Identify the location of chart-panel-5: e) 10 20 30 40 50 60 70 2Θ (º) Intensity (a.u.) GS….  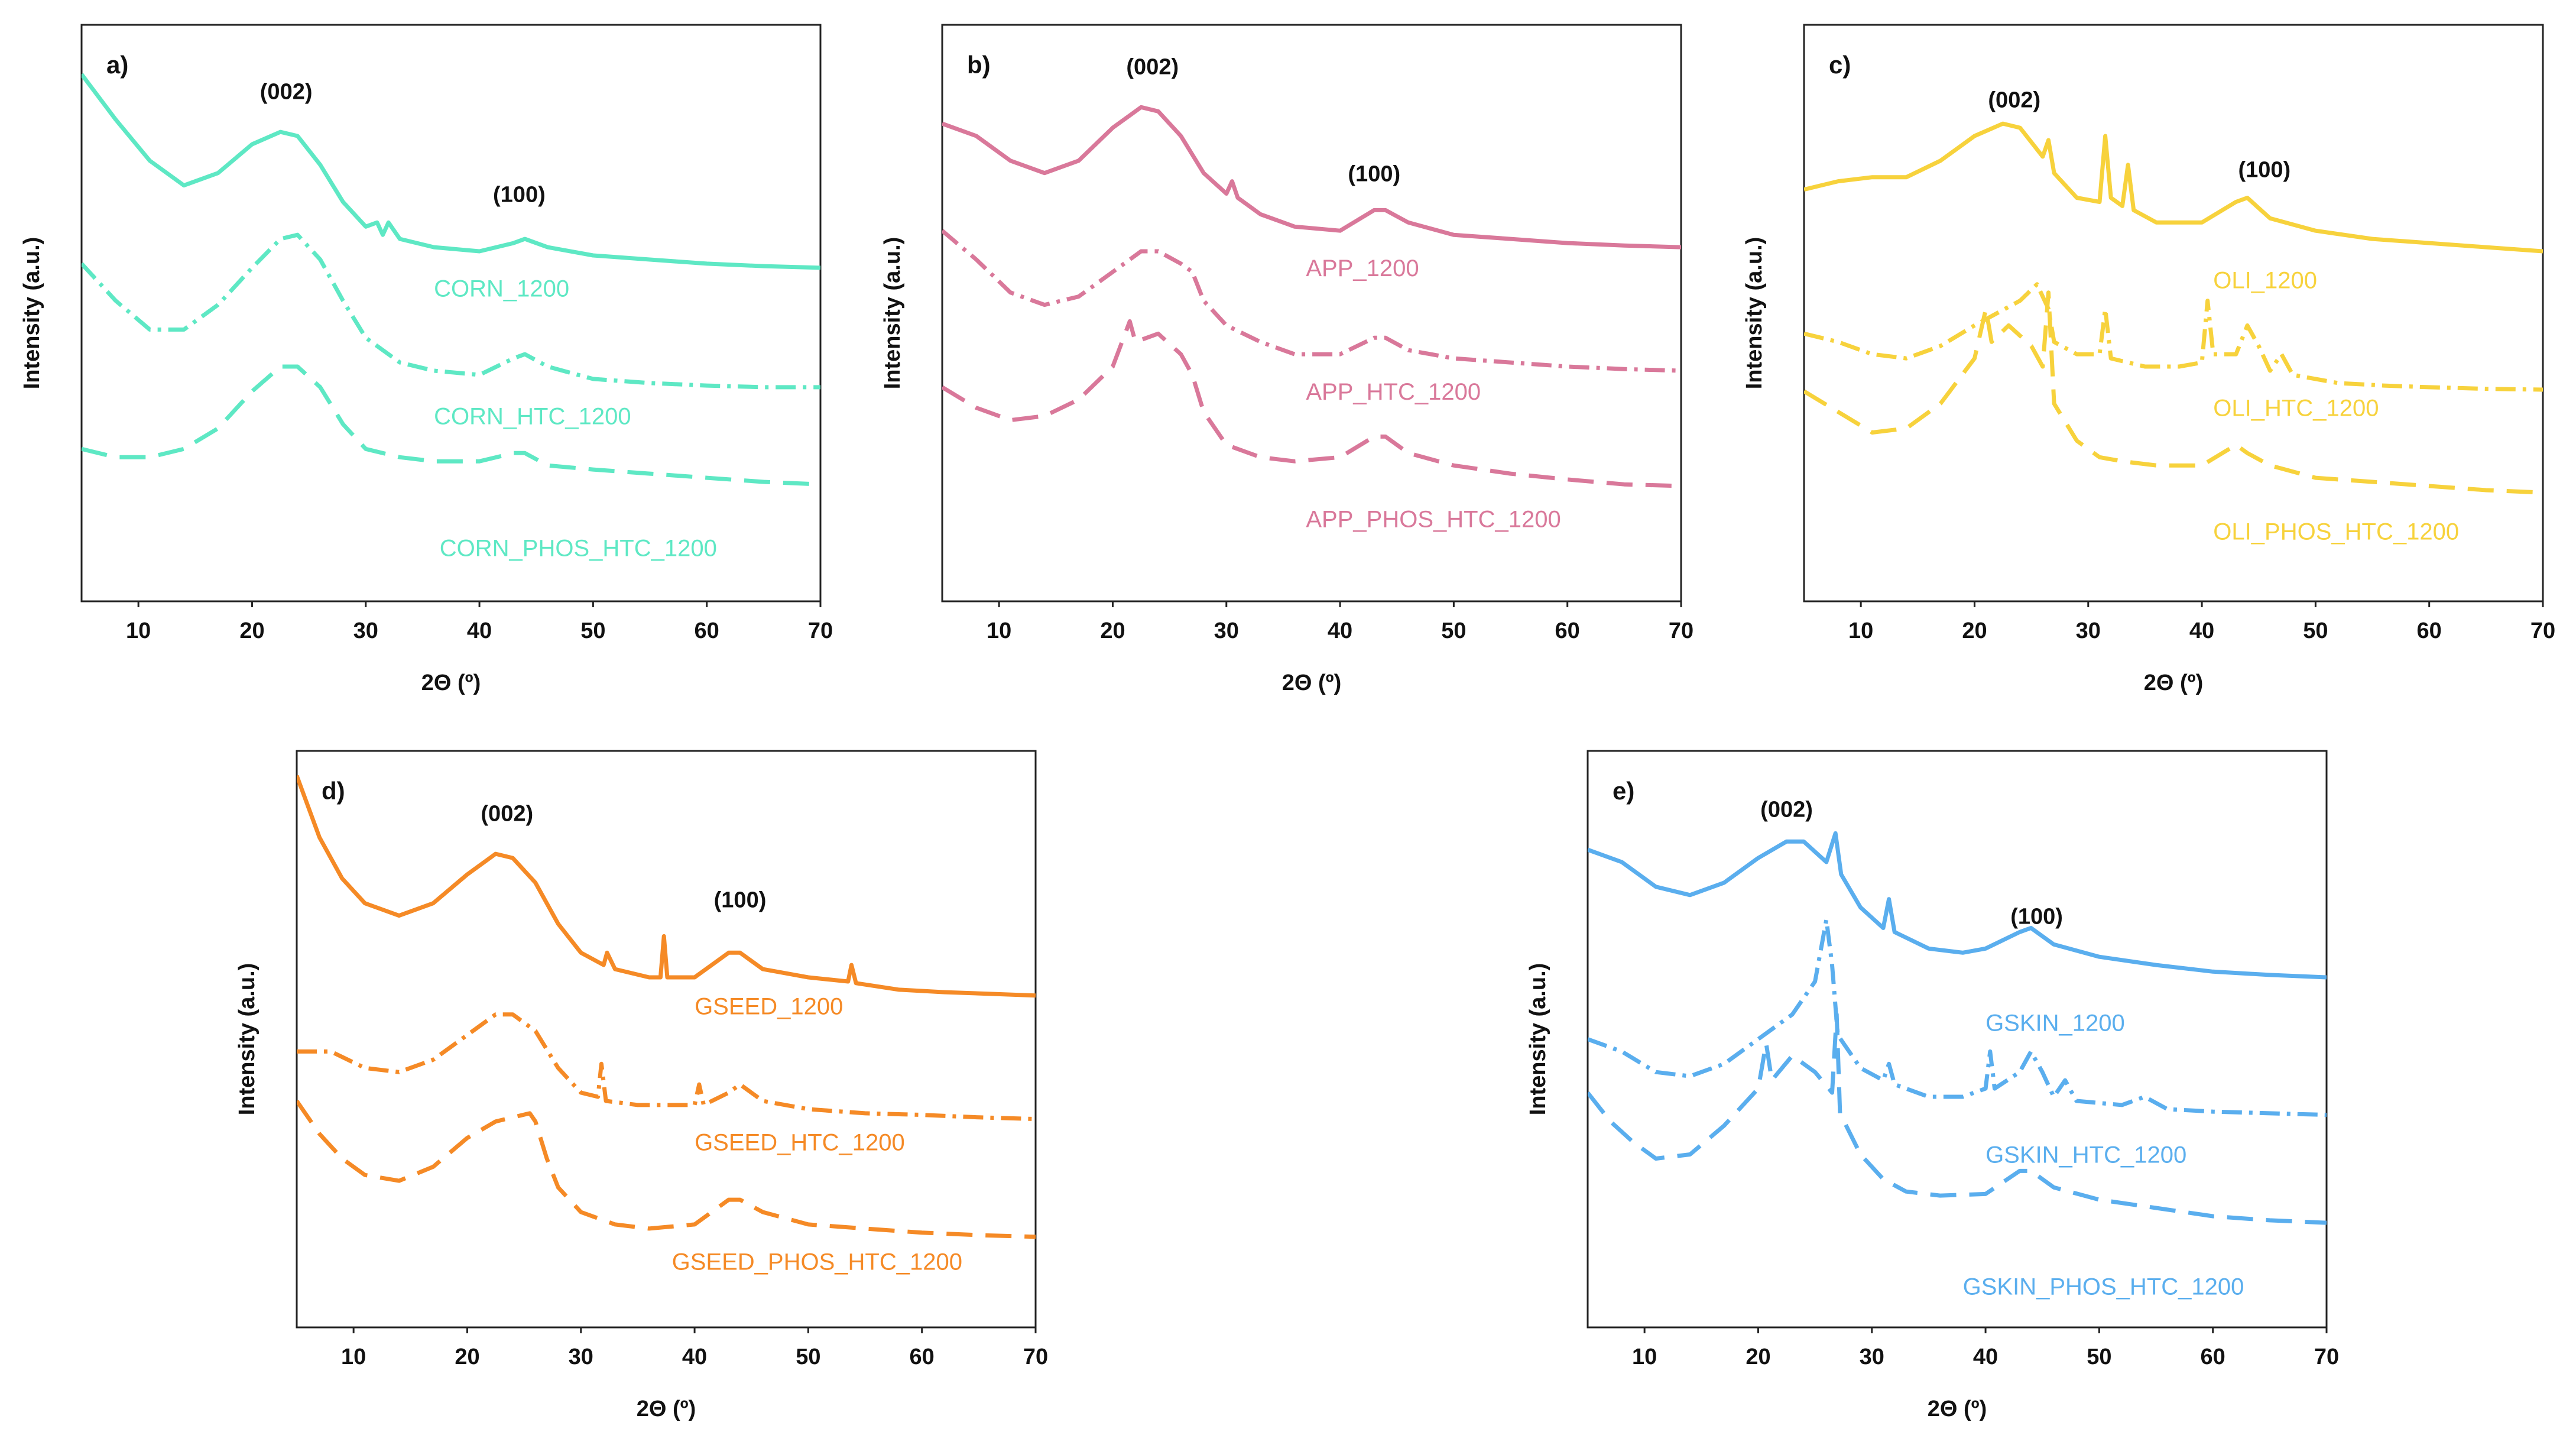
(1932, 1085).